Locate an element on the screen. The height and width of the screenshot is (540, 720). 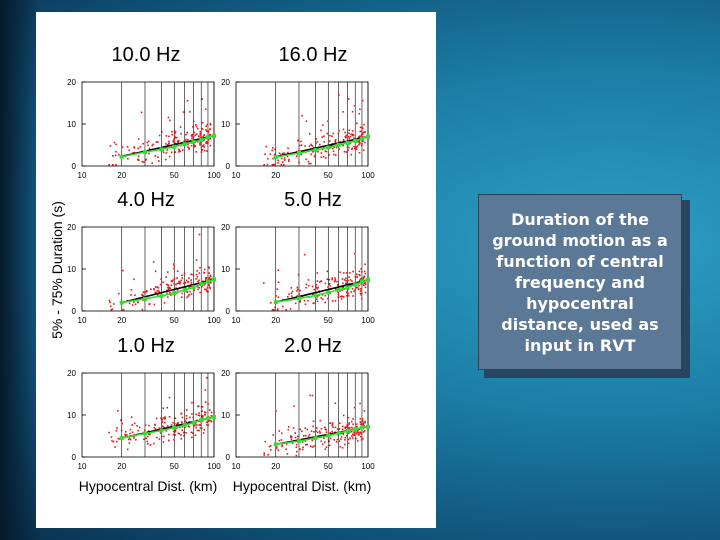
panel-title: 16.0 Hz is located at coordinates (313, 55).